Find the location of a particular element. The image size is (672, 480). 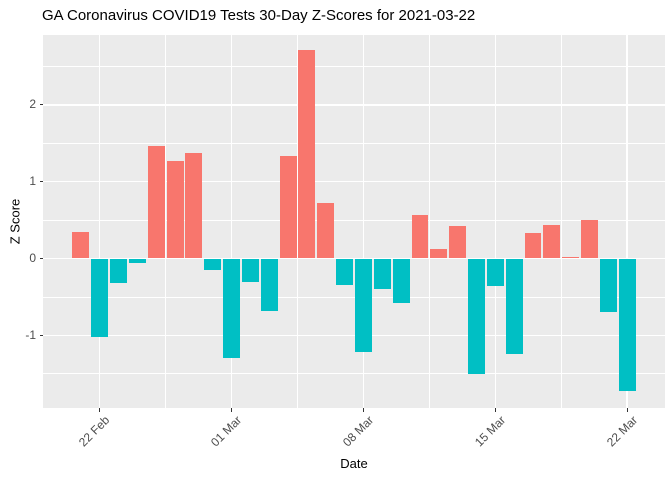

x-tick-label: 22 Mar is located at coordinates (622, 431).